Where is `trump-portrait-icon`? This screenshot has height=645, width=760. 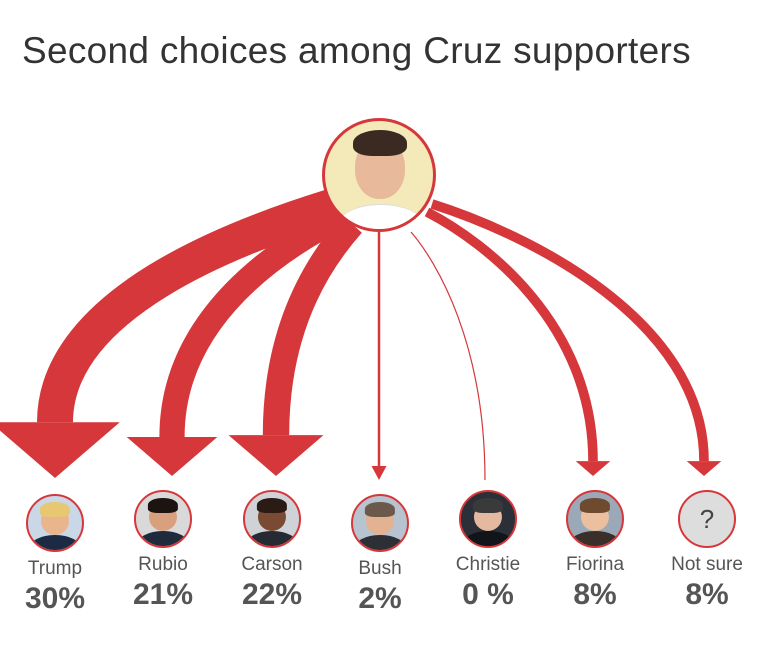 trump-portrait-icon is located at coordinates (55, 523).